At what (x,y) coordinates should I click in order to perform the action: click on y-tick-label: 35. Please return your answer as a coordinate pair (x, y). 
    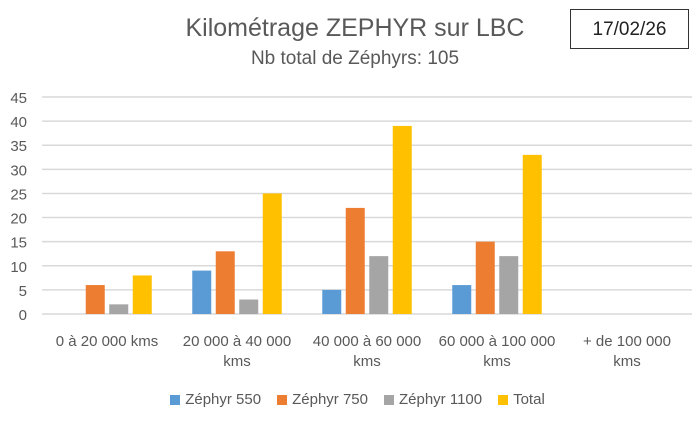
    Looking at the image, I should click on (18, 146).